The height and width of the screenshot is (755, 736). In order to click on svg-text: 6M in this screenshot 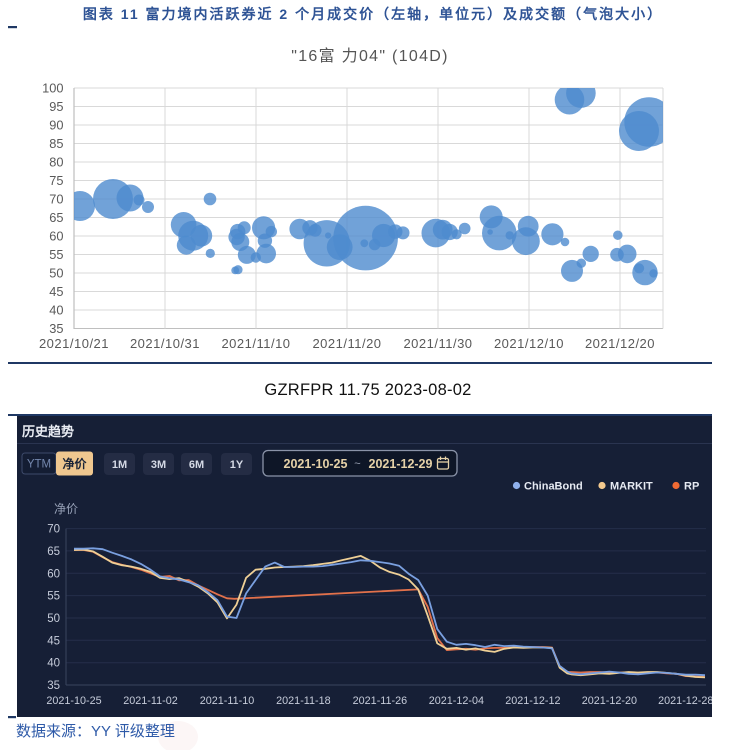, I will do `click(196, 465)`.